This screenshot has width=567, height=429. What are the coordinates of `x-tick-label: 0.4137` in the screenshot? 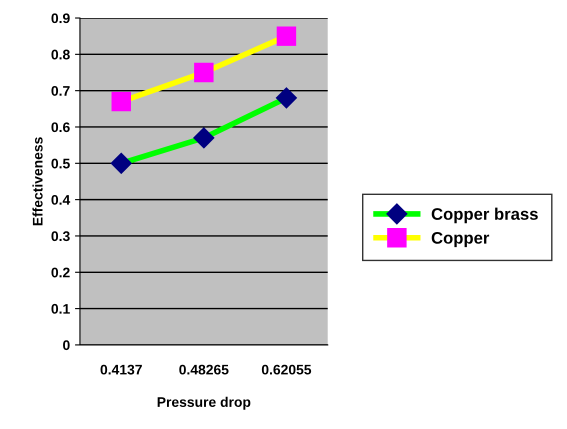 It's located at (121, 369).